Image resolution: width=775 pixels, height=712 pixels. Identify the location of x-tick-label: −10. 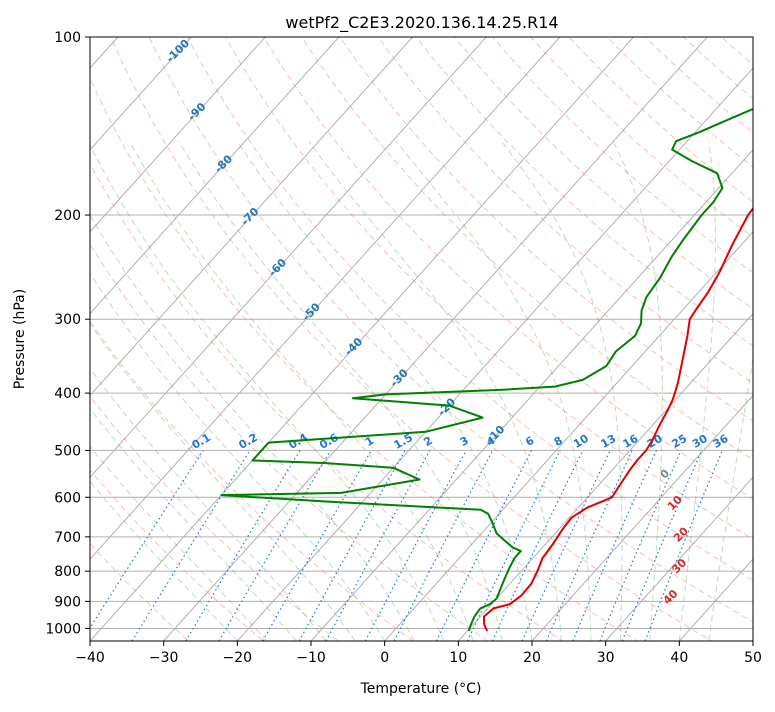
(311, 658).